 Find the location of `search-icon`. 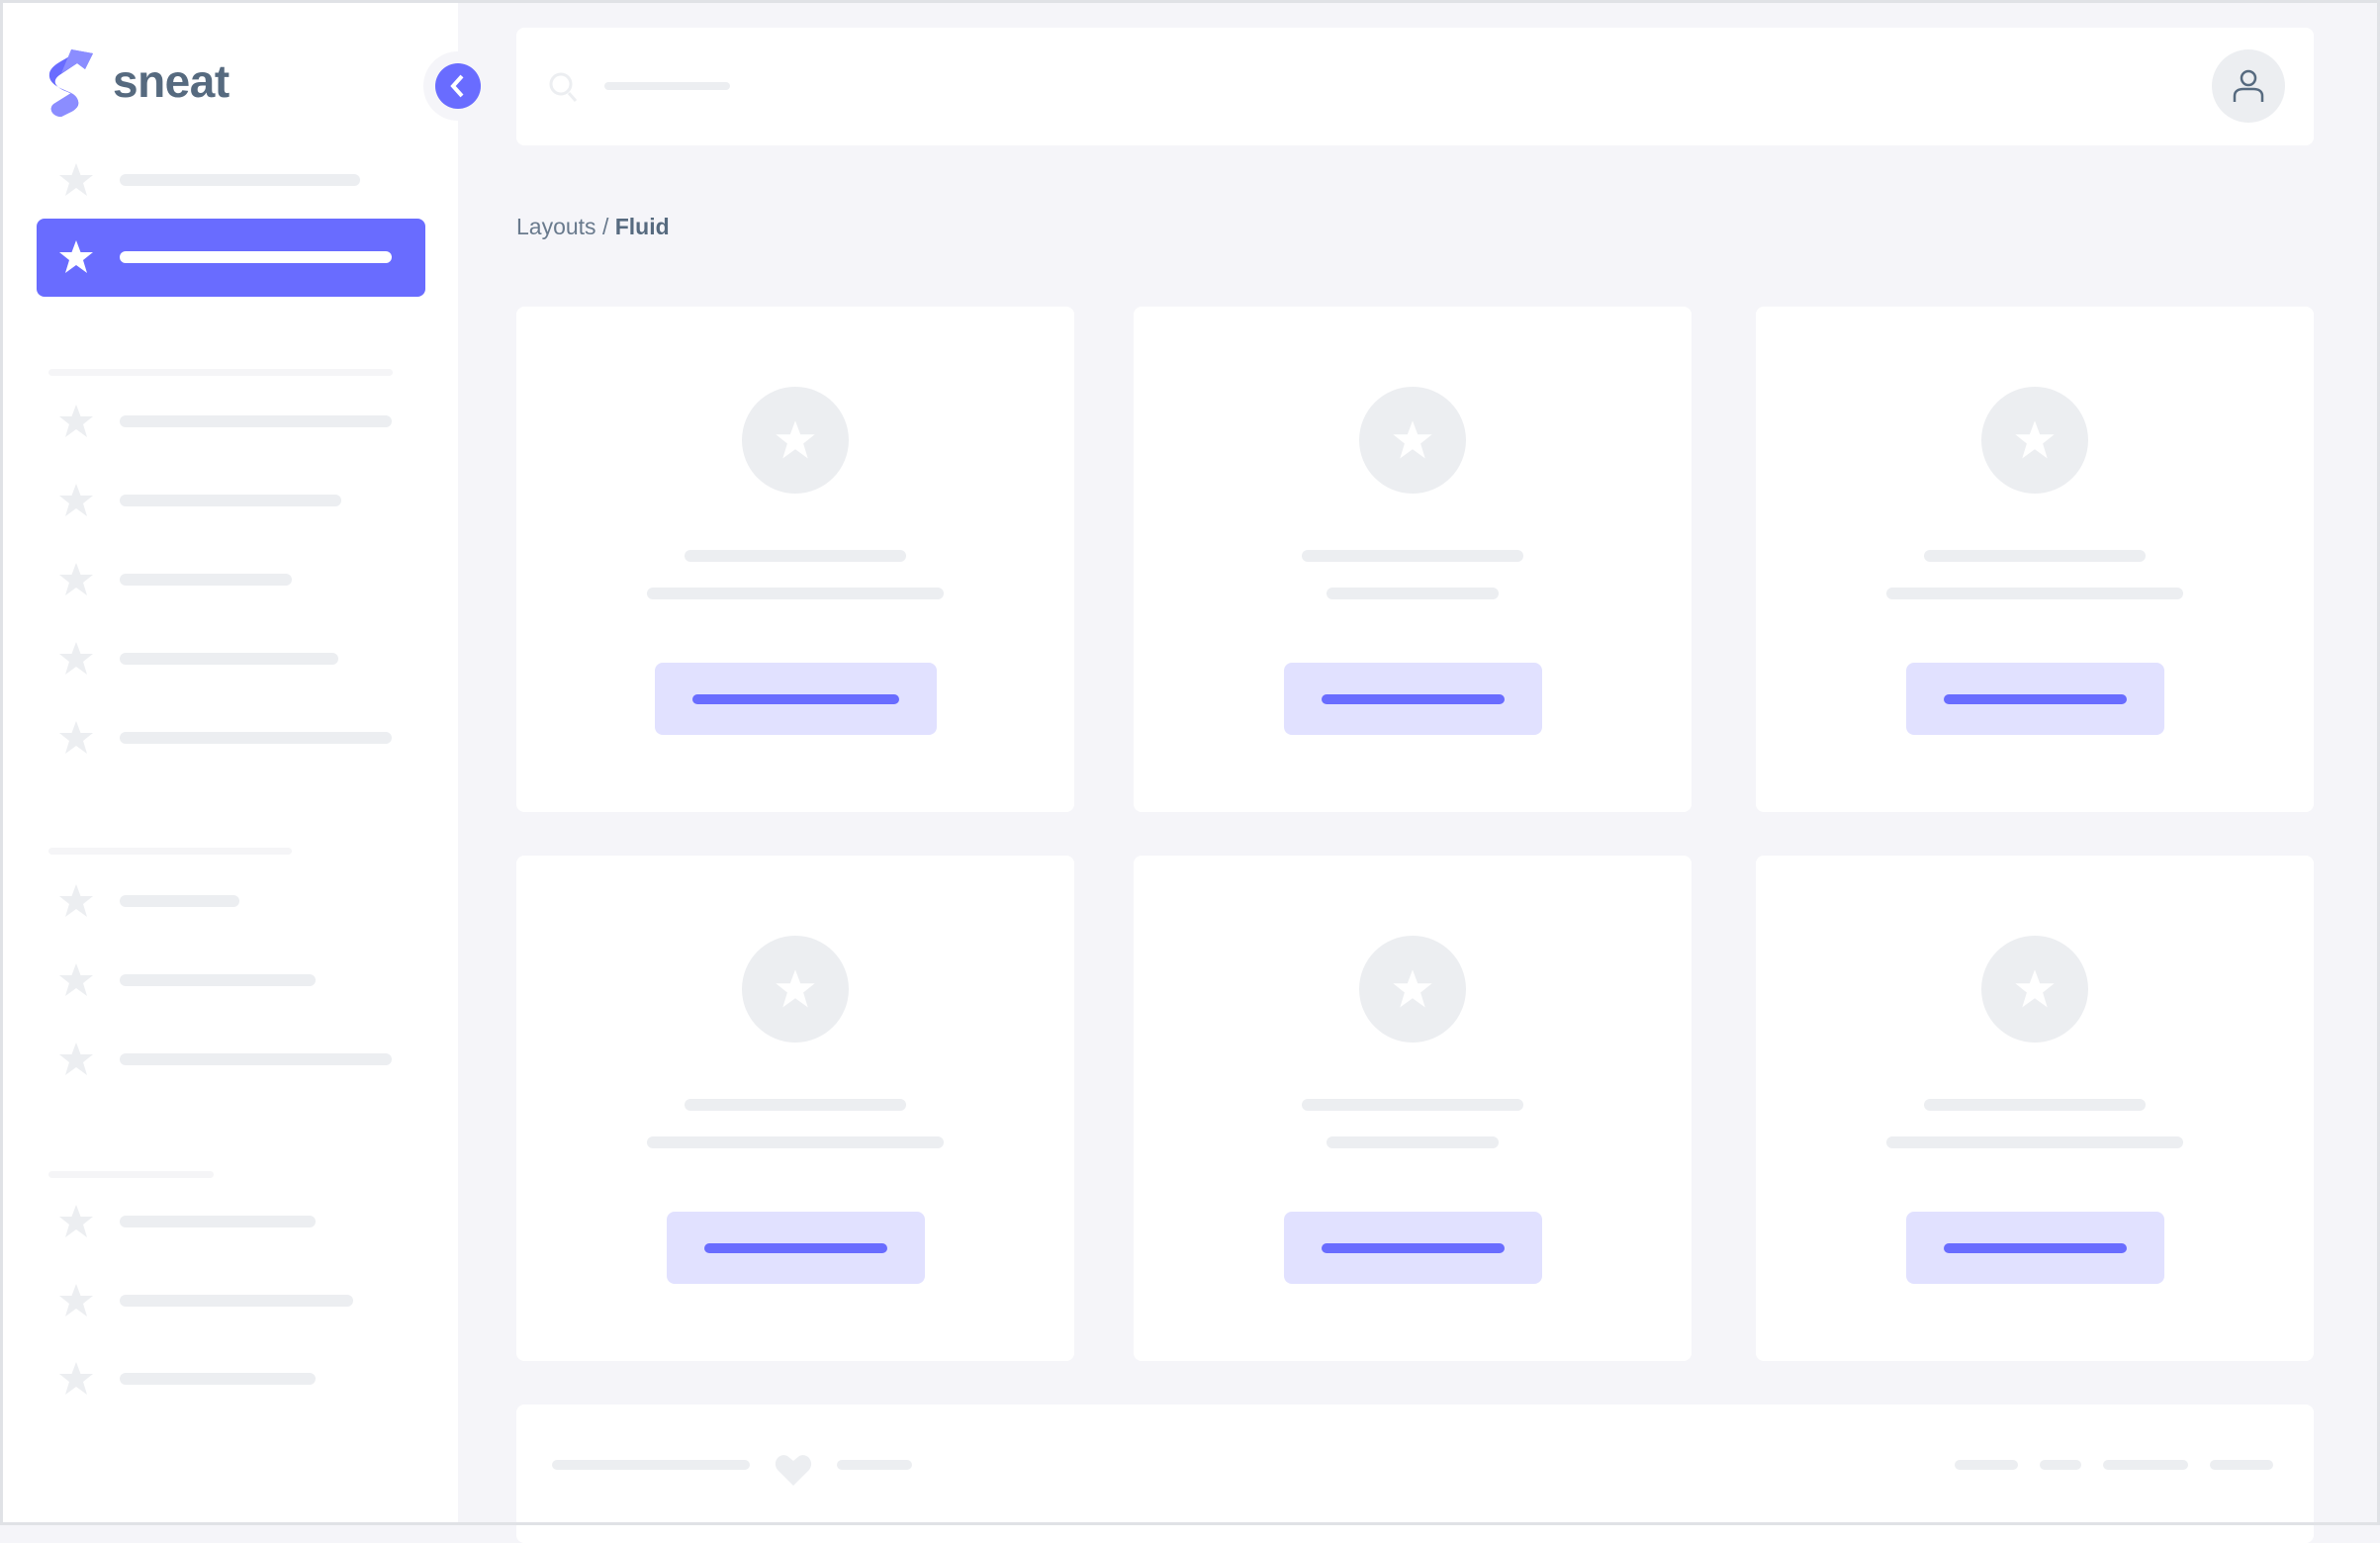

search-icon is located at coordinates (564, 88).